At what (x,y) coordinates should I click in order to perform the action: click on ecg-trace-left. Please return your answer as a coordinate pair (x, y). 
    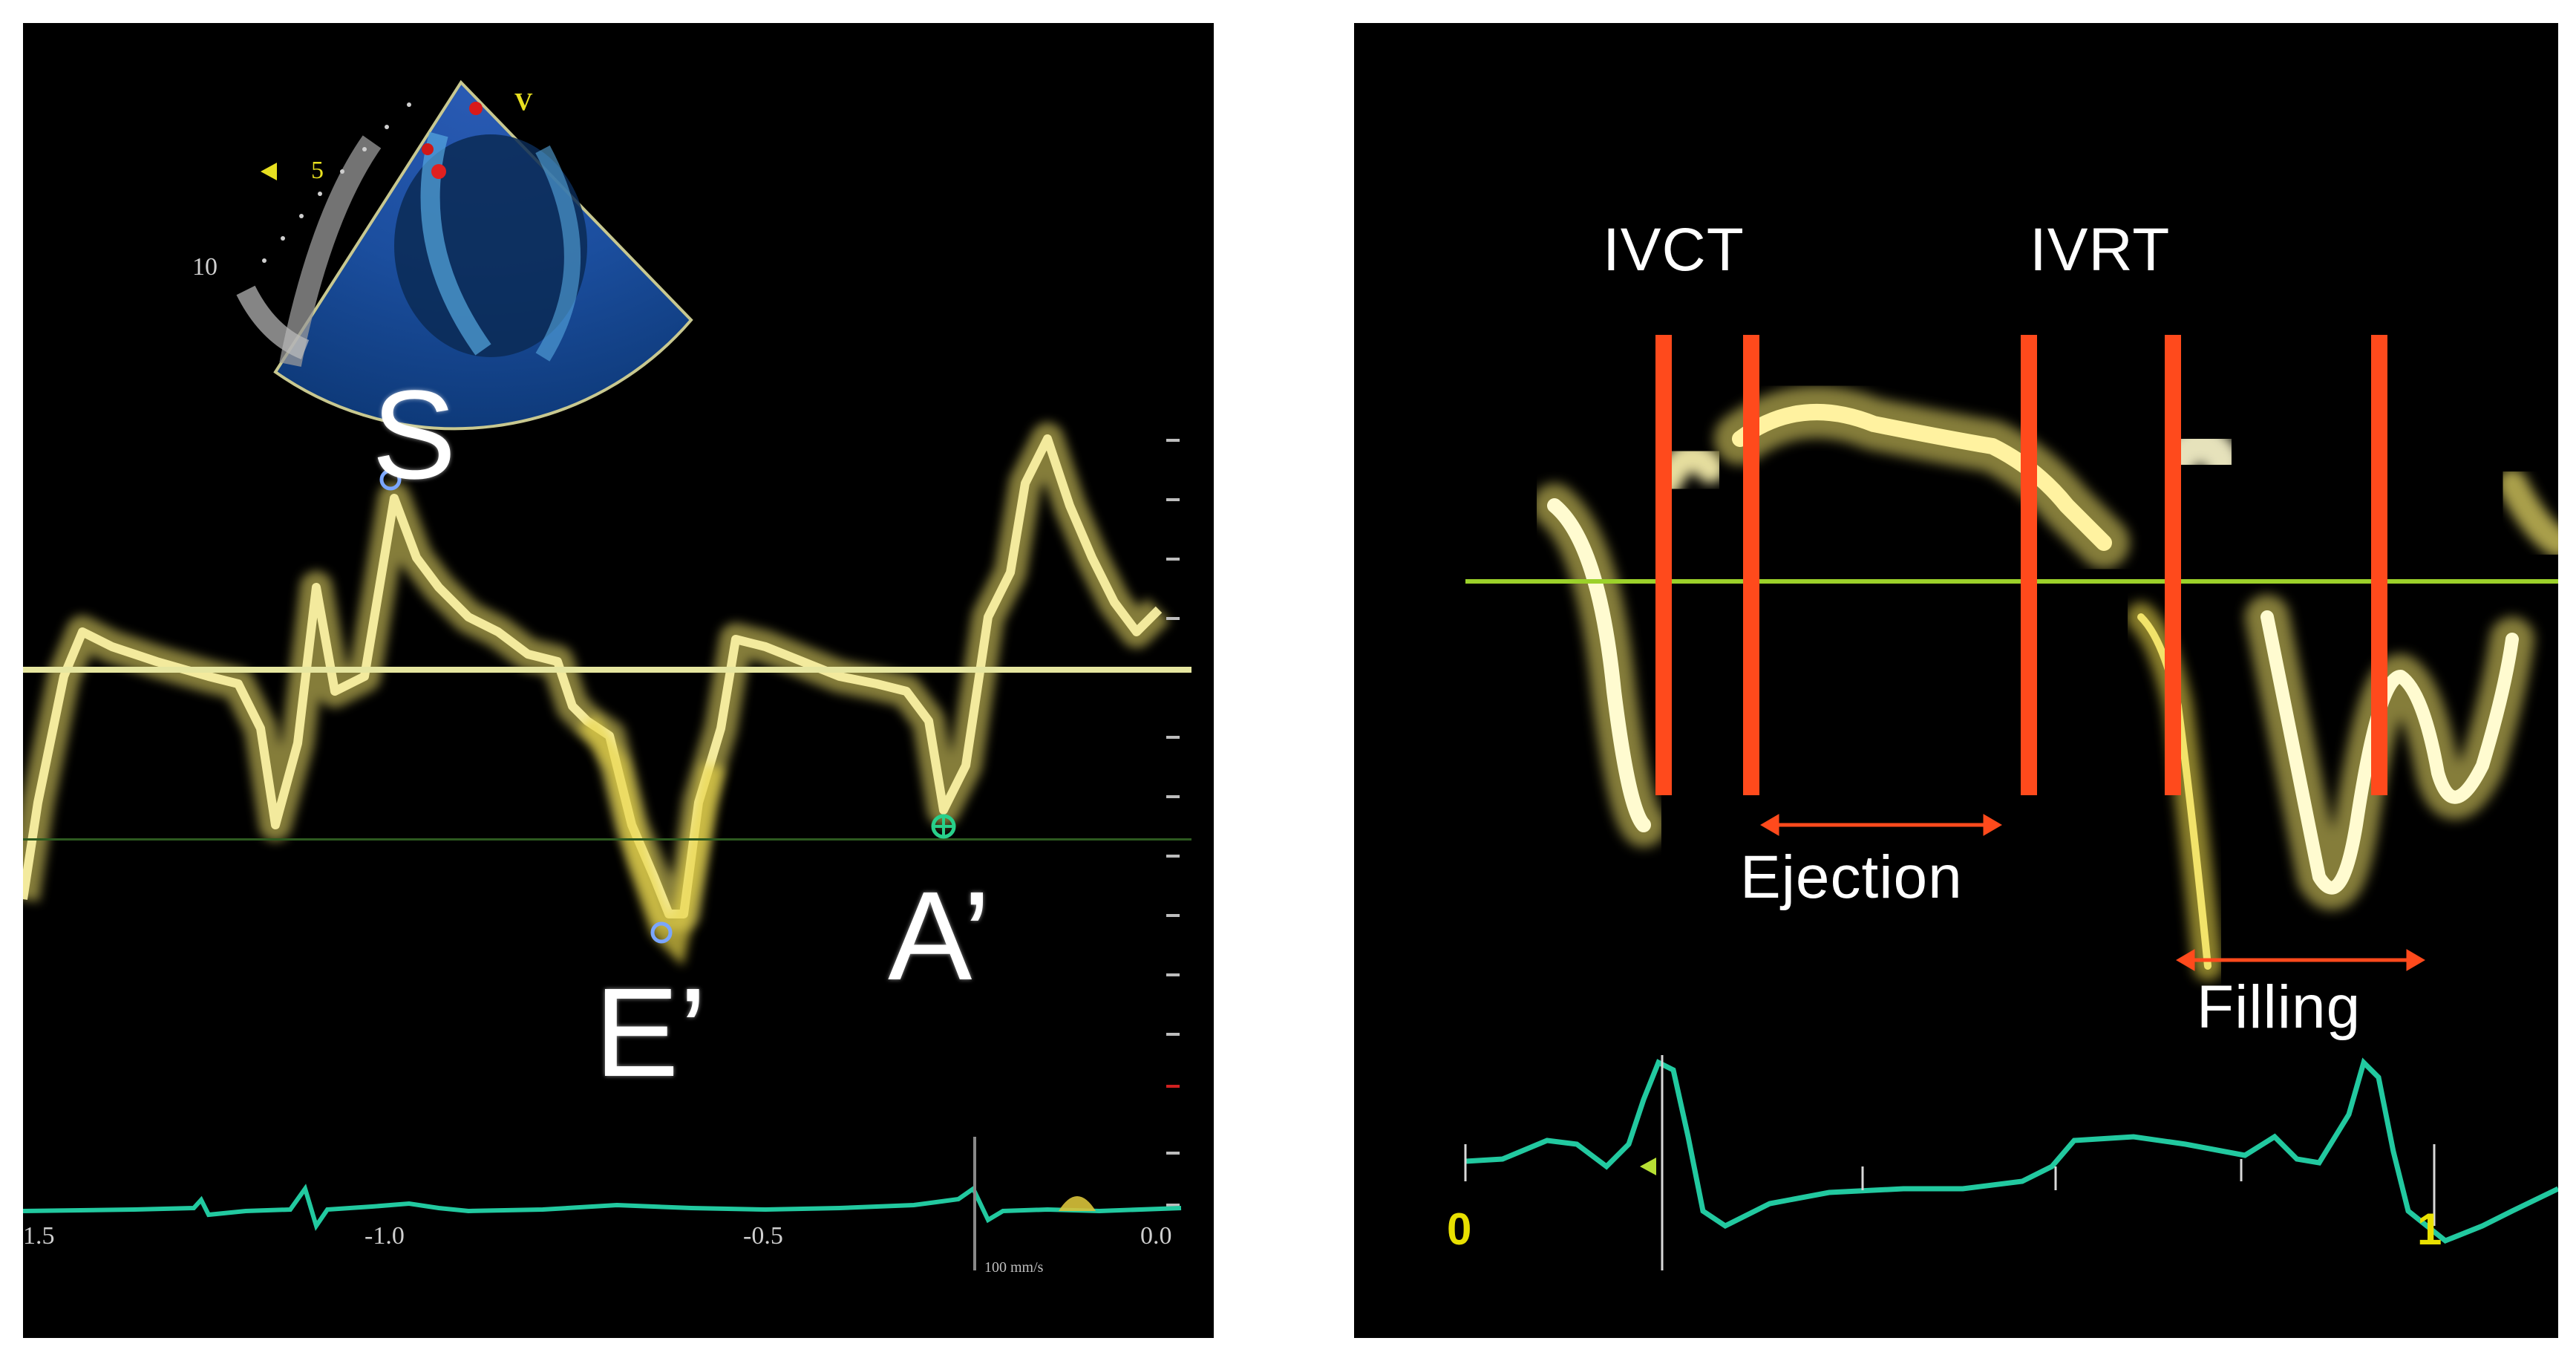
    Looking at the image, I should click on (602, 1207).